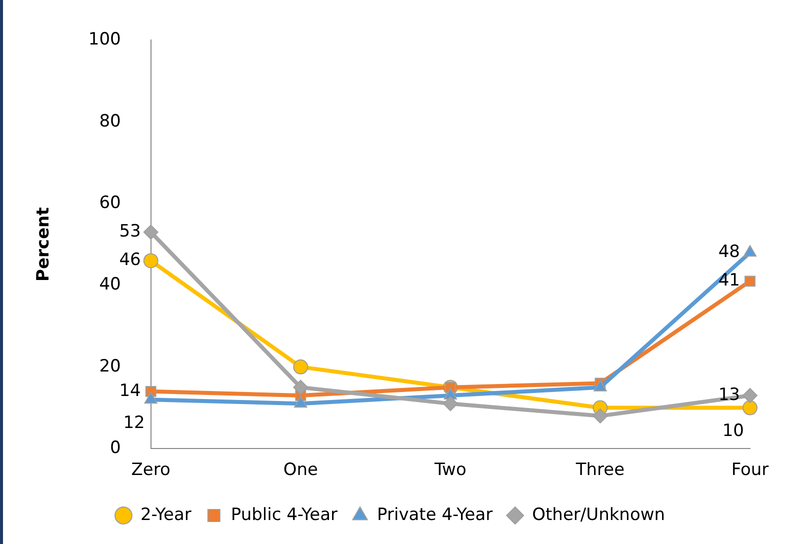  What do you see at coordinates (599, 514) in the screenshot?
I see `legend-label: Other/Unknown` at bounding box center [599, 514].